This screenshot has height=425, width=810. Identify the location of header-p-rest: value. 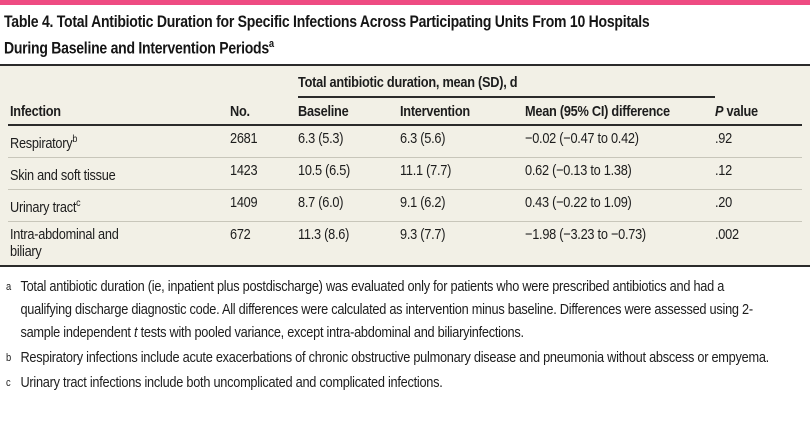
(741, 111).